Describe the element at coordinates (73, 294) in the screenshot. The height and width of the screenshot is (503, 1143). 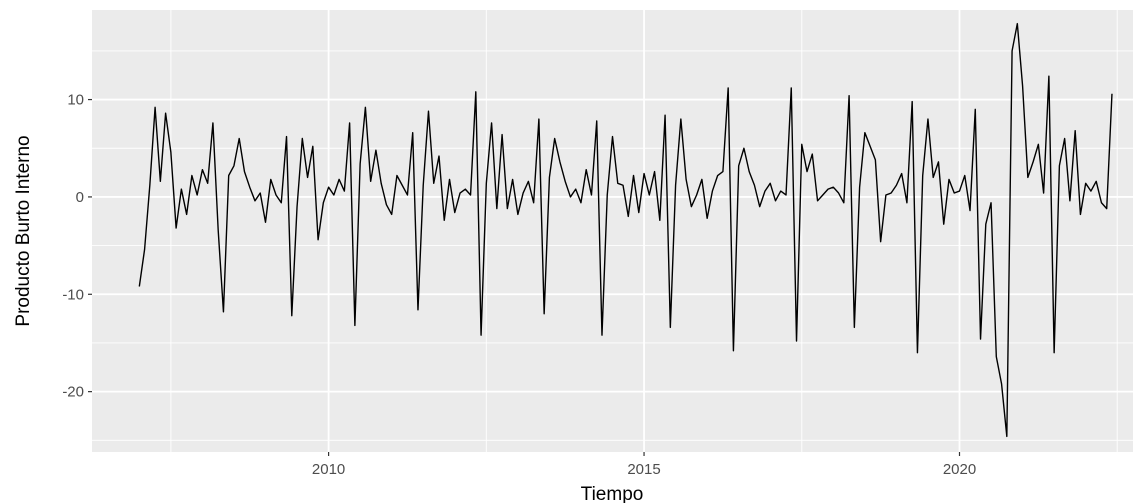
I see `y-tick-label: -10` at that location.